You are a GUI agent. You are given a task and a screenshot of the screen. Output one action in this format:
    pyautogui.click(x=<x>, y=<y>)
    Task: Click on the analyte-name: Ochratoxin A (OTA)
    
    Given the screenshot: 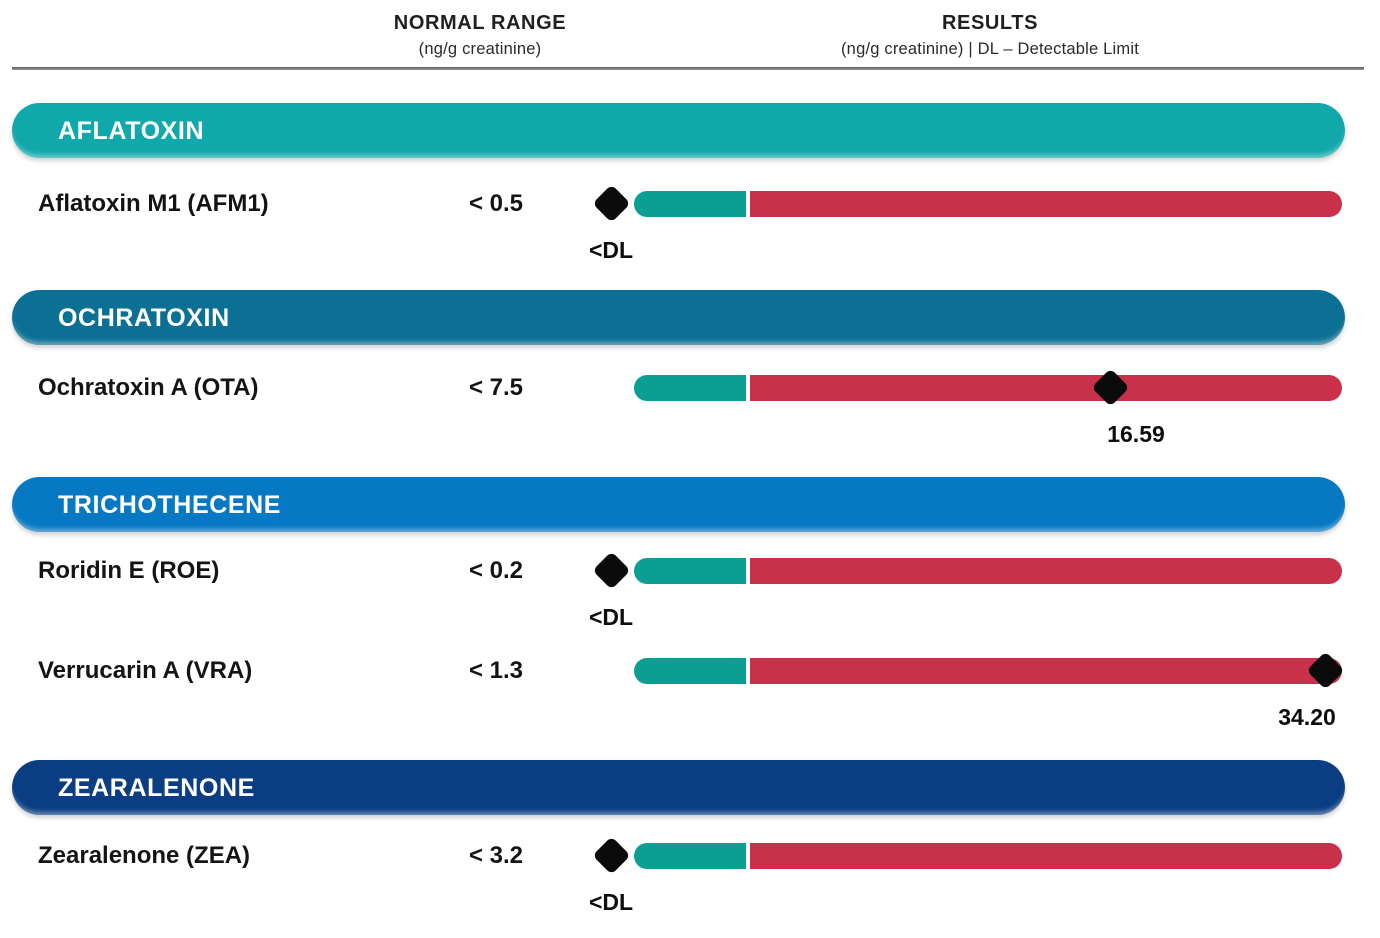 What is the action you would take?
    pyautogui.click(x=148, y=387)
    